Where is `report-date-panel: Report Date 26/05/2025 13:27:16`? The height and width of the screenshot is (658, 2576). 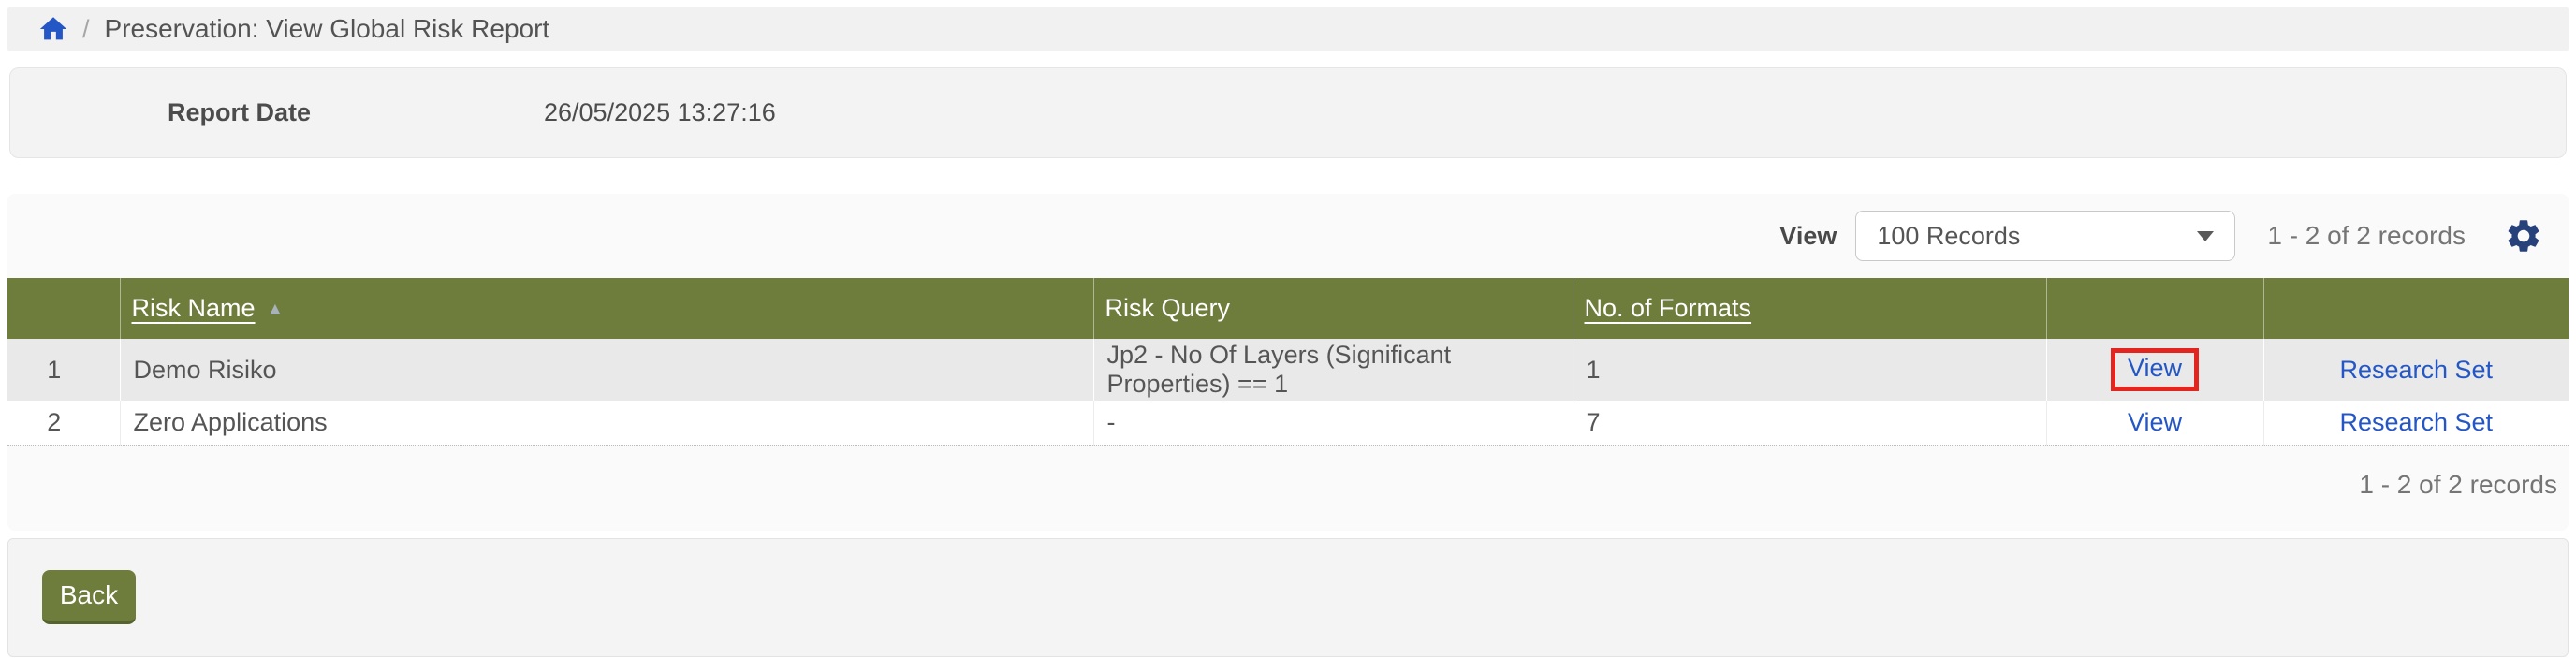 report-date-panel: Report Date 26/05/2025 13:27:16 is located at coordinates (1288, 113).